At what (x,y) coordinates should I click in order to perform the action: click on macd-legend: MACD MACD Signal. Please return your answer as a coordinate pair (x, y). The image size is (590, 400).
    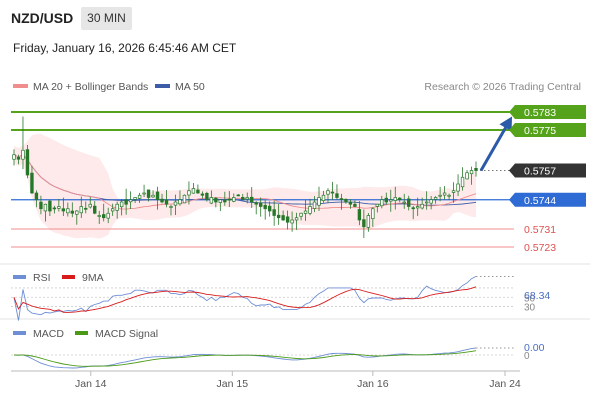
    Looking at the image, I should click on (85, 334).